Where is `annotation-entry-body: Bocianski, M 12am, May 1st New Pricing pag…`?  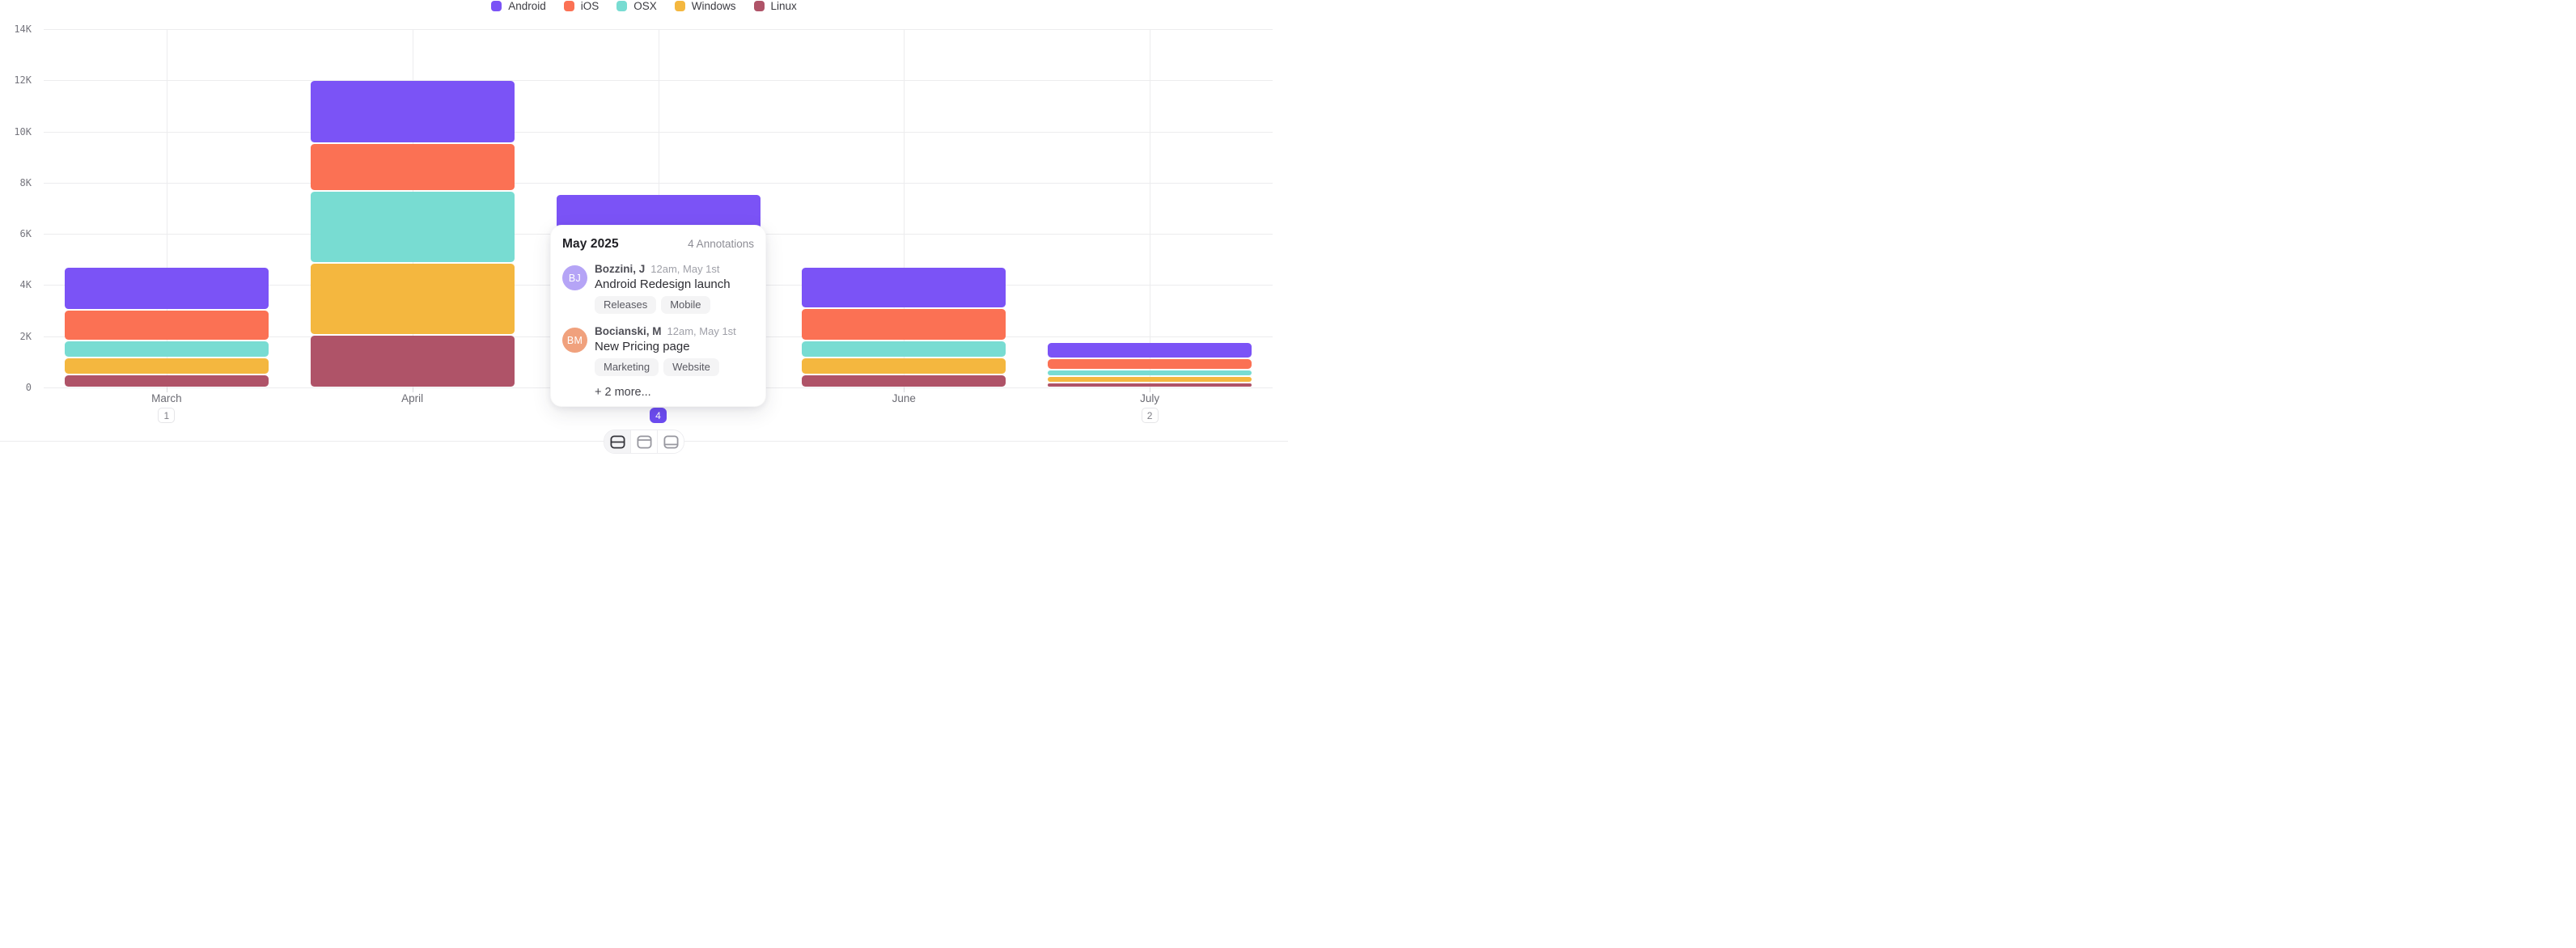
annotation-entry-body: Bocianski, M 12am, May 1st New Pricing pag… is located at coordinates (665, 351).